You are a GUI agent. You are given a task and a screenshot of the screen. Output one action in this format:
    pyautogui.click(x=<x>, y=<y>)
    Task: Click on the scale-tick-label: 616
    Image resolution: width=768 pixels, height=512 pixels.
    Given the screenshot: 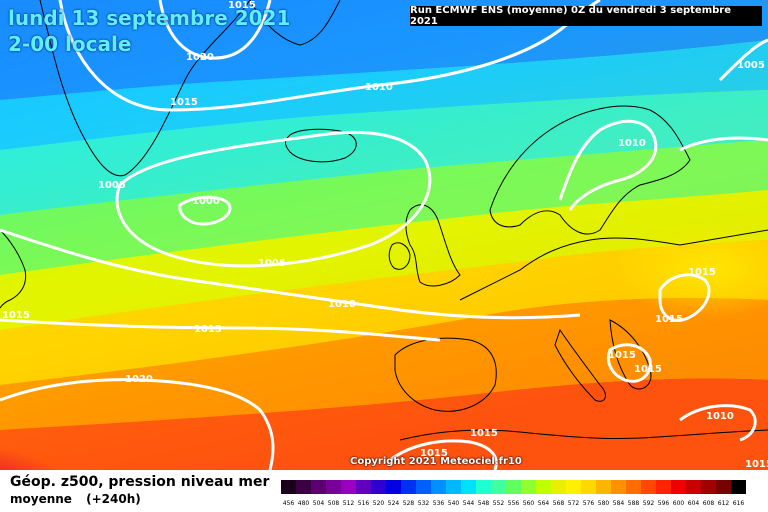 What is the action you would take?
    pyautogui.click(x=739, y=503)
    